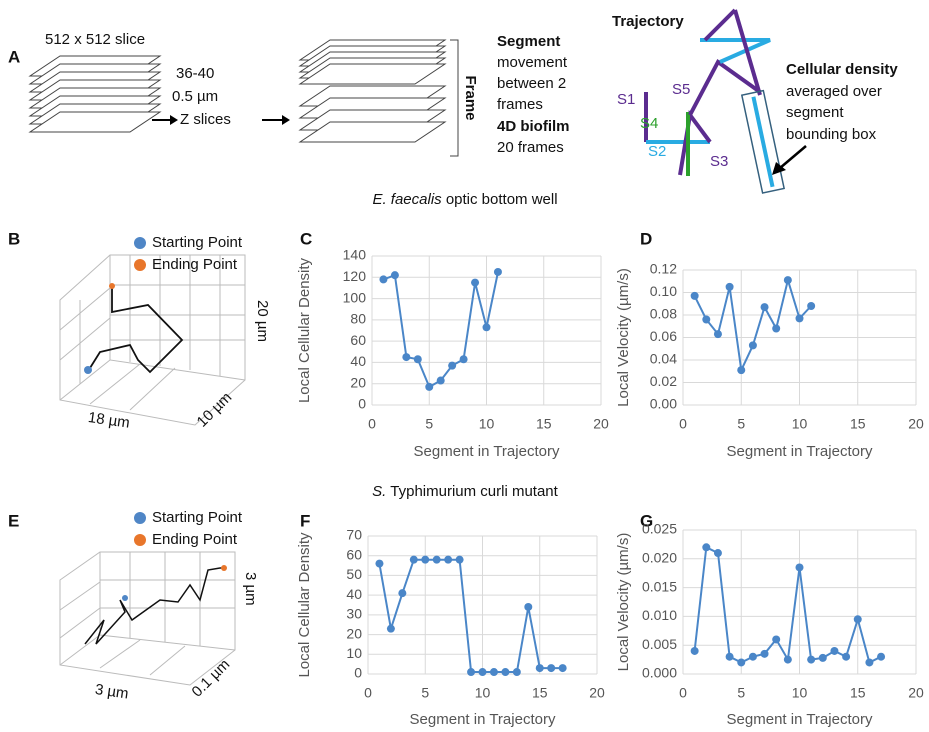 This screenshot has height=732, width=929. I want to click on y-tick-label: 0.12, so click(663, 269).